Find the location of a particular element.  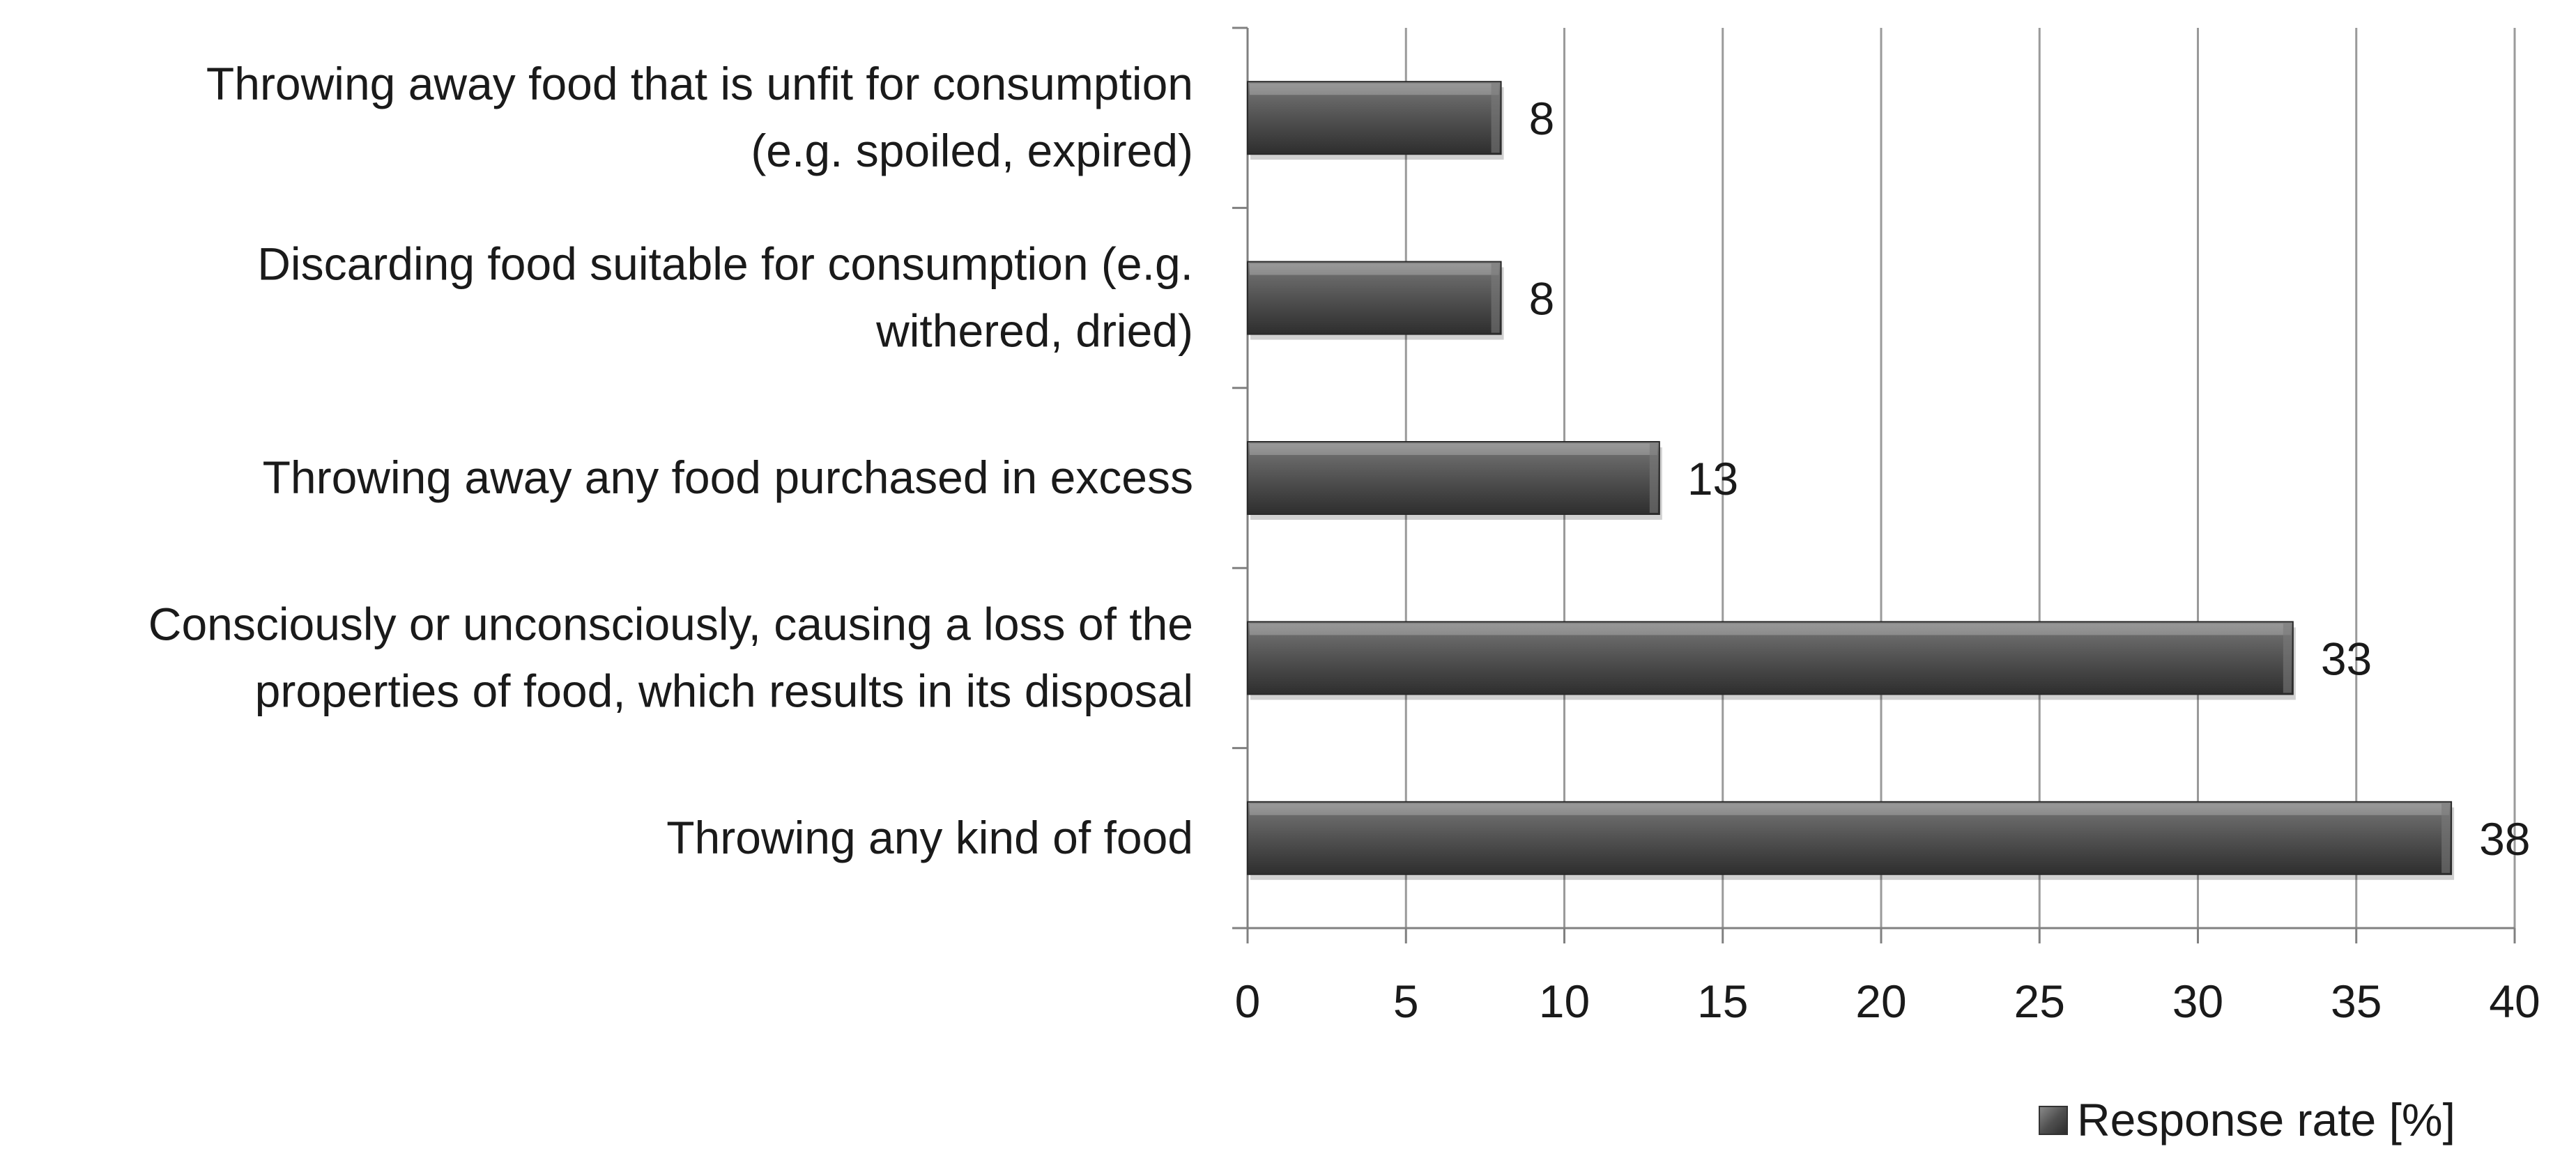

x-tick-label-10: 10 is located at coordinates (1564, 1001).